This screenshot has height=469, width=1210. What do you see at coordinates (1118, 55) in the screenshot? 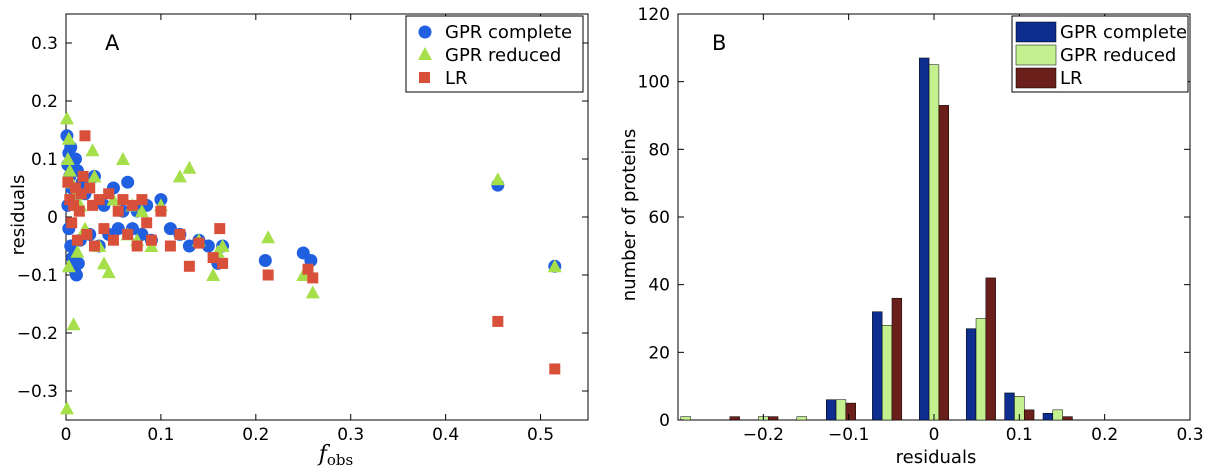
I see `legend-label-gpr-reduced-b: GPR reduced` at bounding box center [1118, 55].